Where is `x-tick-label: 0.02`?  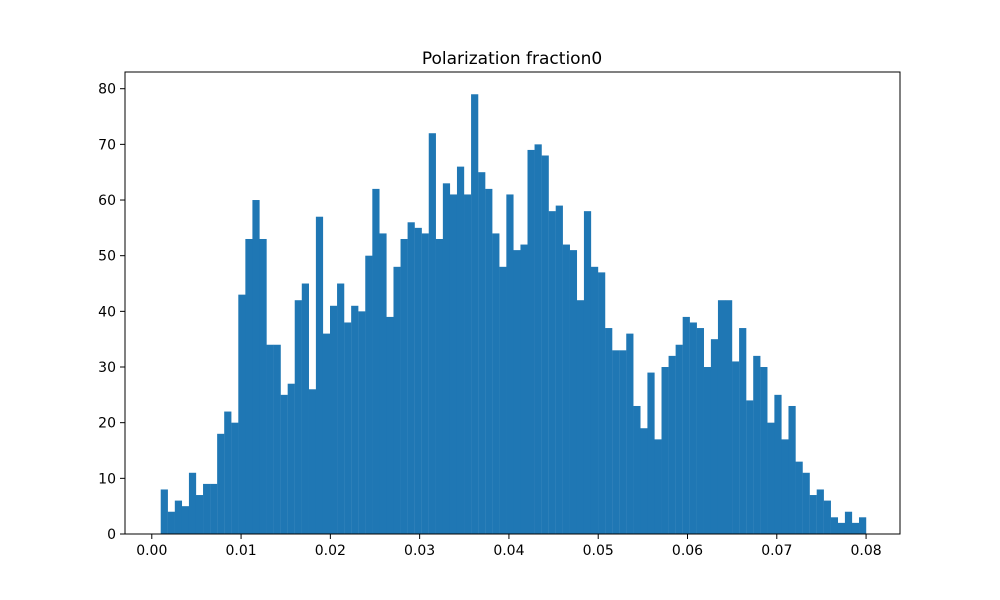
x-tick-label: 0.02 is located at coordinates (330, 551).